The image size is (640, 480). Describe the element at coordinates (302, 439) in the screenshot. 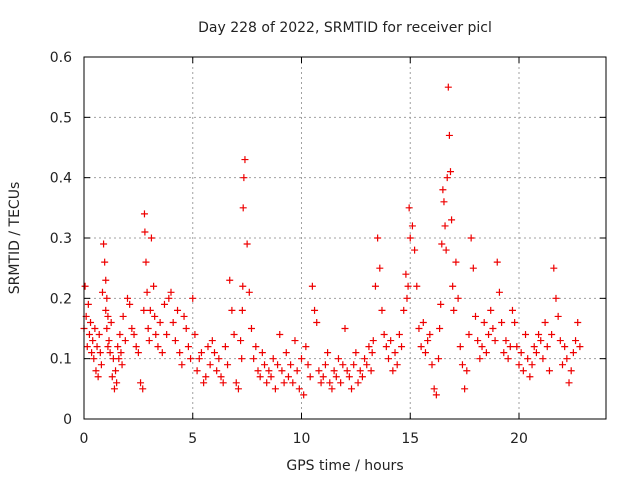

I see `x-tick-label: 10` at that location.